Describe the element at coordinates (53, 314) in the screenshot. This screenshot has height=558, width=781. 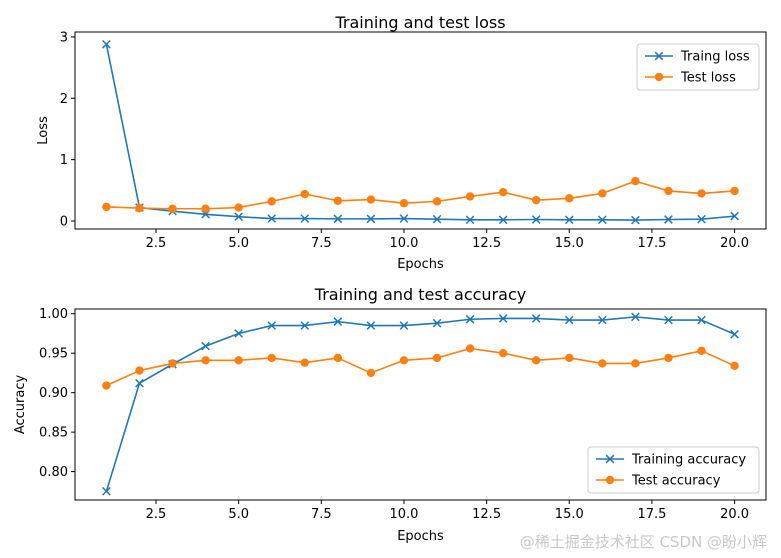
I see `y-tick-label: 1.00` at that location.